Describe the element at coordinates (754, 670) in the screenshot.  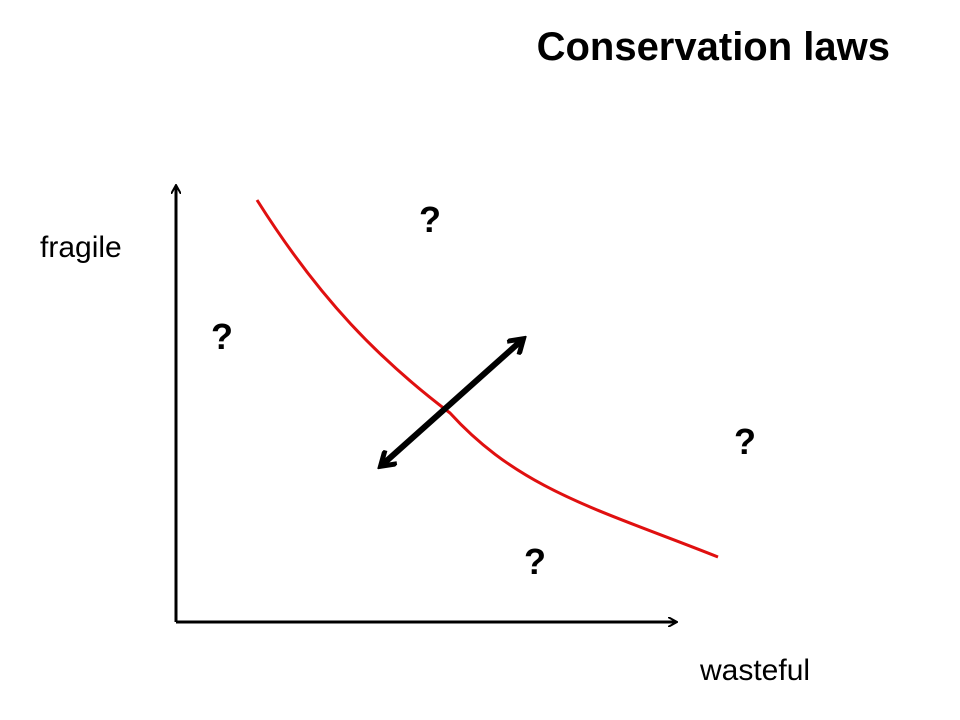
I see `x-axis-label: wasteful` at that location.